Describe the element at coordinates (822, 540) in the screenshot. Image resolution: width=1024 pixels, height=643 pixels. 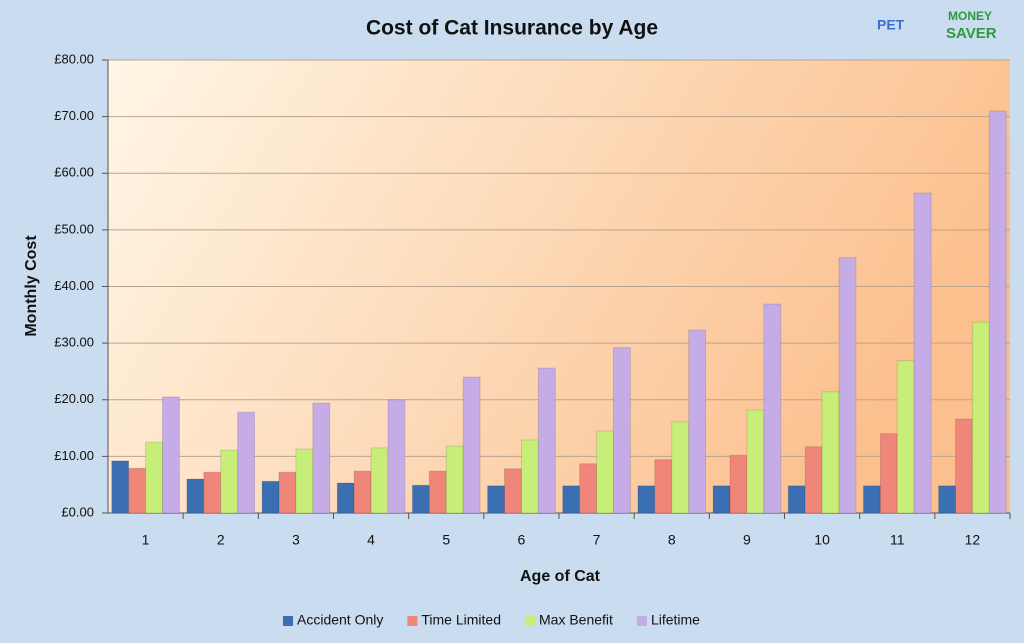
I see `x-tick-label: 10` at that location.